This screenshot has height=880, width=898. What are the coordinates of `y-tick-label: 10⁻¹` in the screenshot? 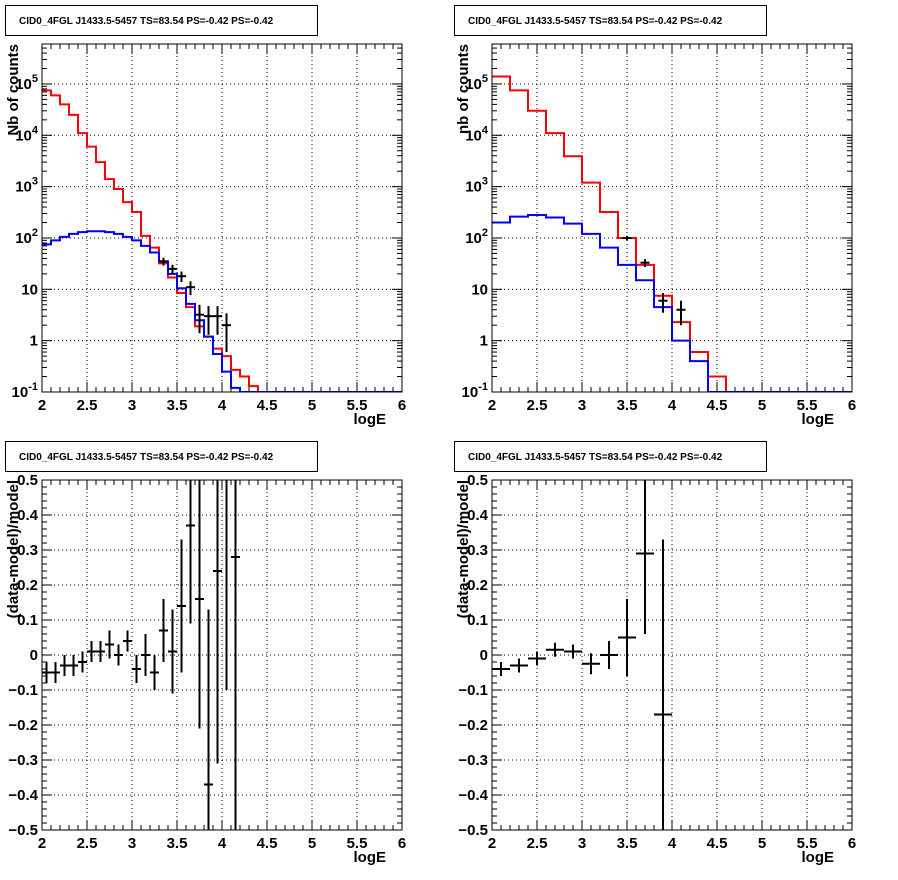 It's located at (475, 391).